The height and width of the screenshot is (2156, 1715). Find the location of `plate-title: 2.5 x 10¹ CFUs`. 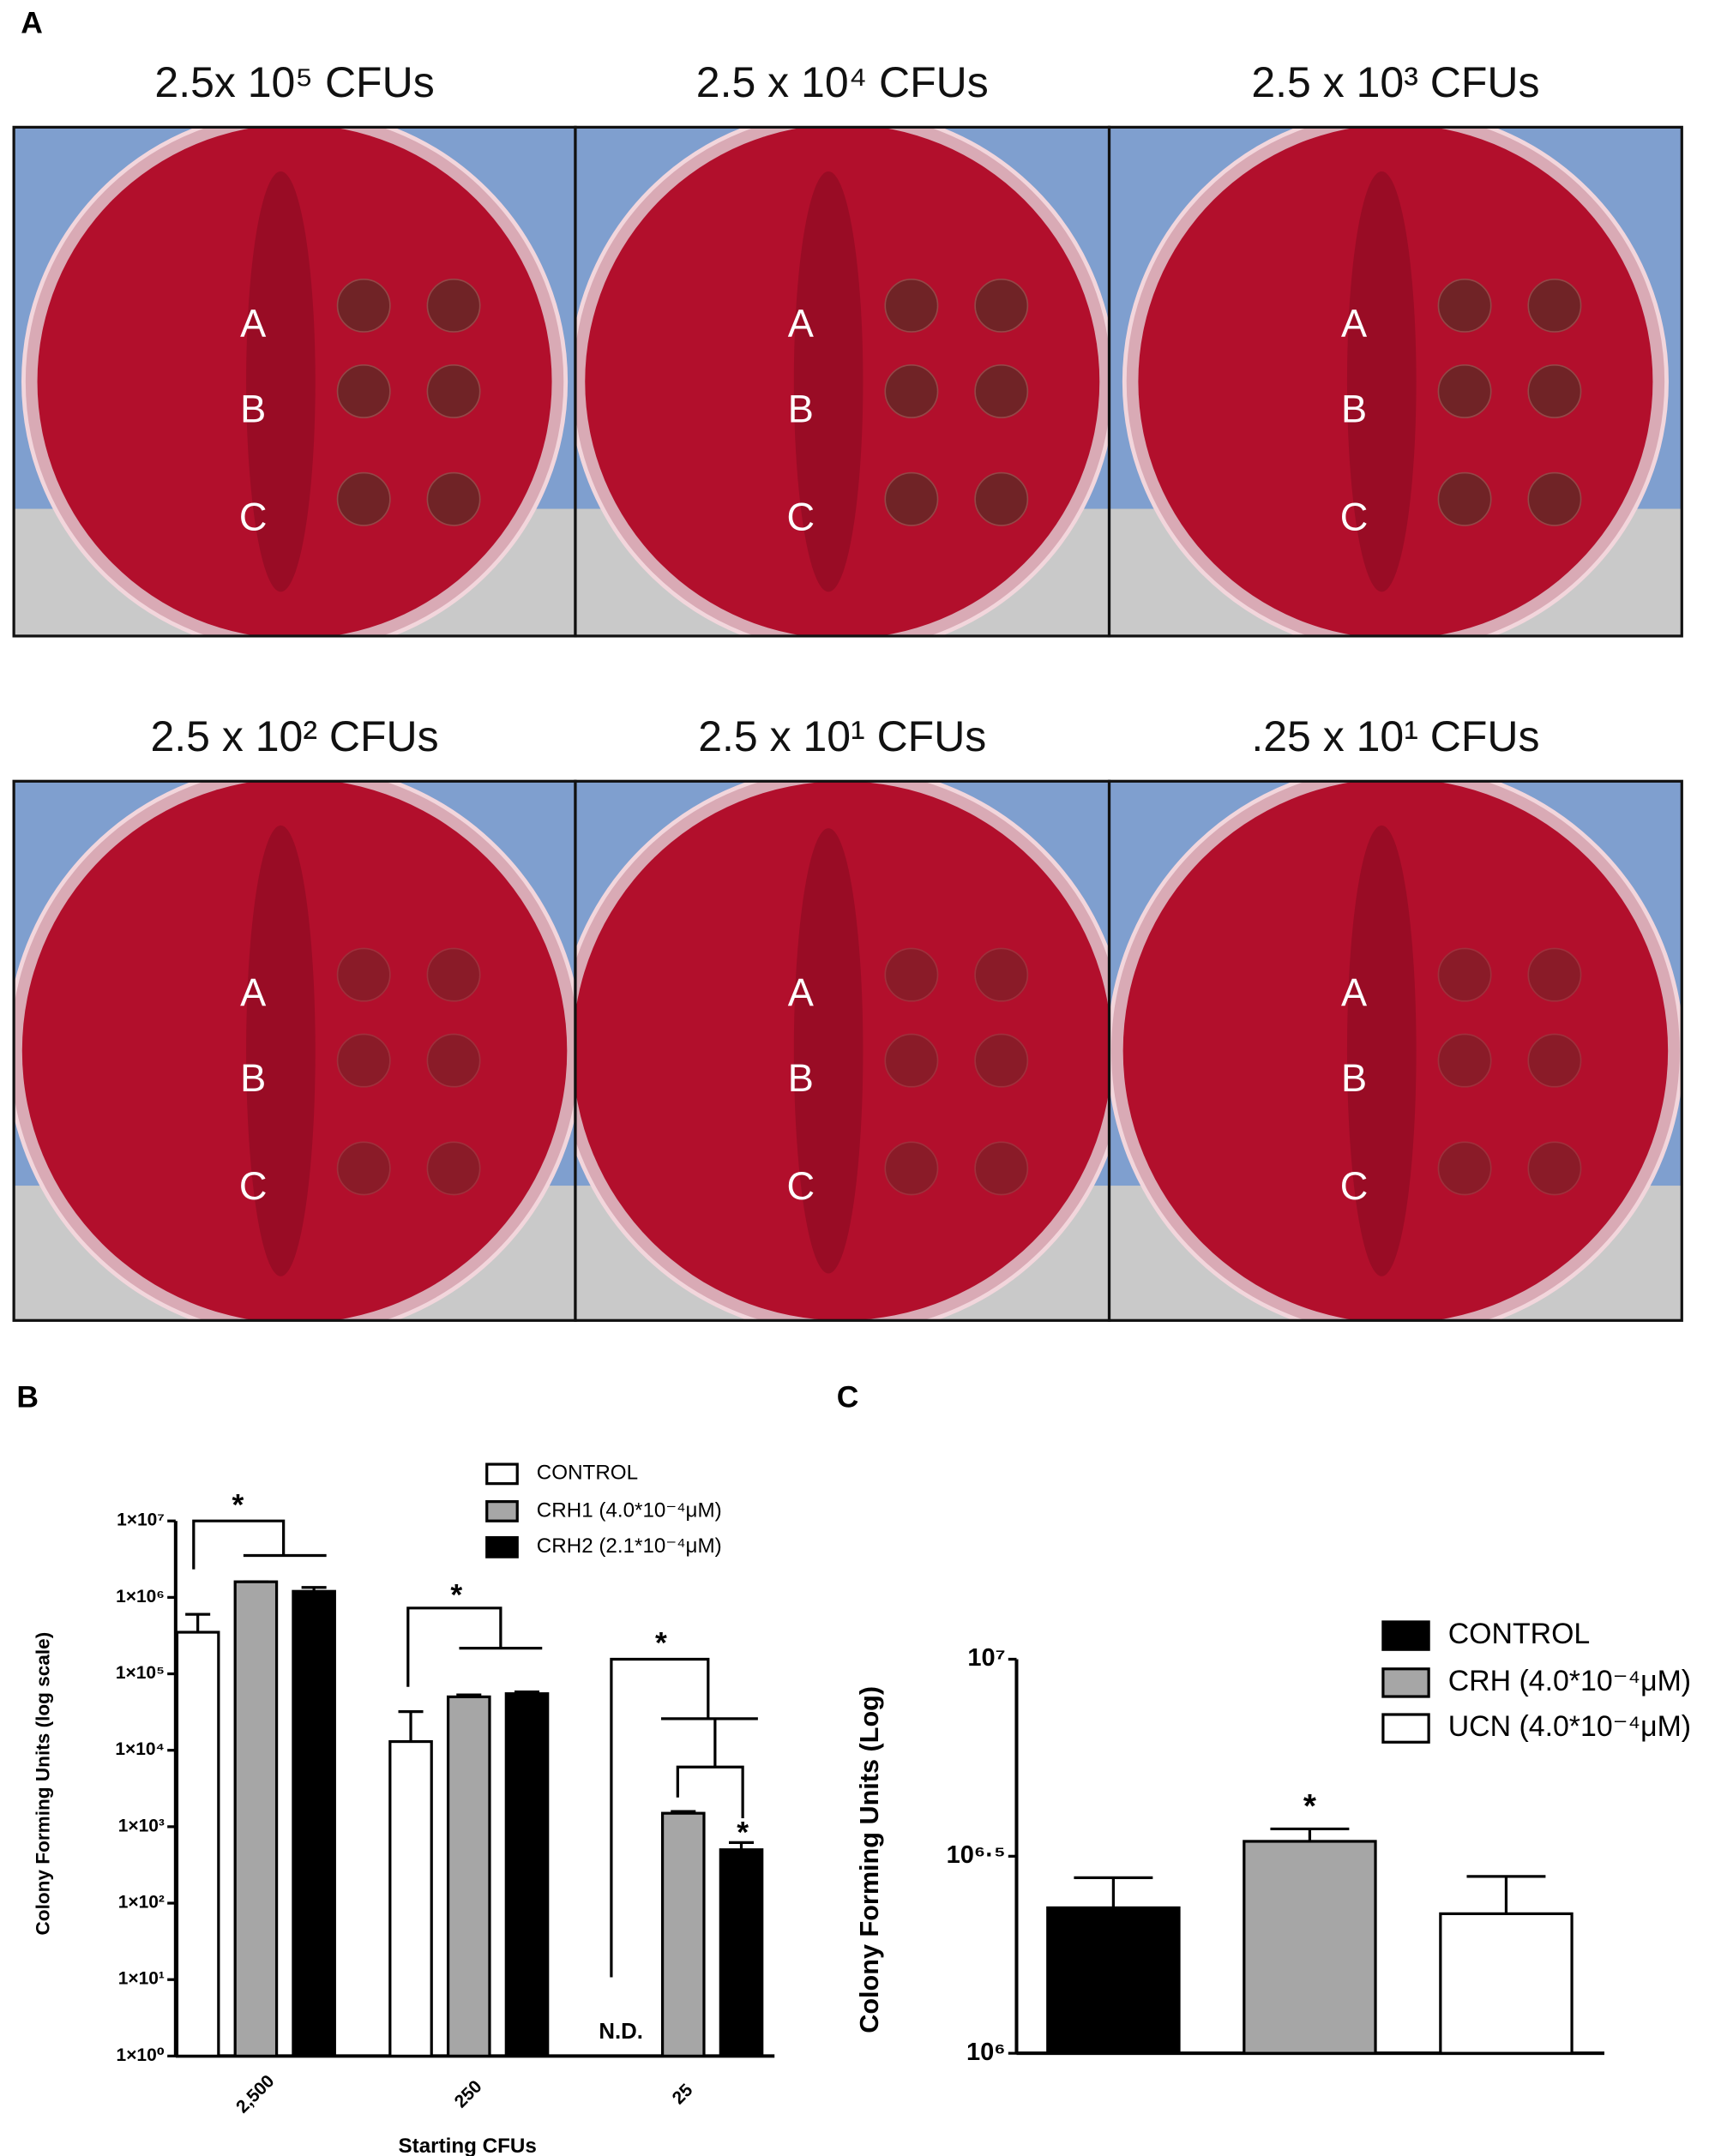

plate-title: 2.5 x 10¹ CFUs is located at coordinates (842, 736).